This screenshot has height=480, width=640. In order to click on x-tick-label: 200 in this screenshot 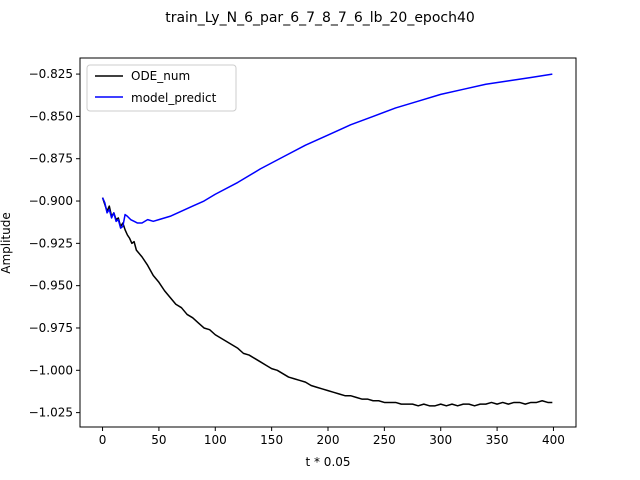, I will do `click(328, 440)`.